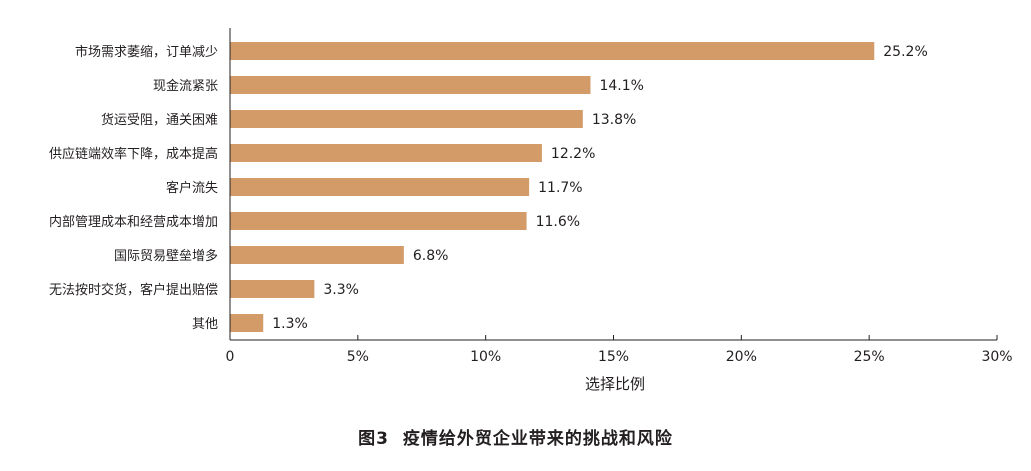  Describe the element at coordinates (614, 120) in the screenshot. I see `value-label: 13.8%` at that location.